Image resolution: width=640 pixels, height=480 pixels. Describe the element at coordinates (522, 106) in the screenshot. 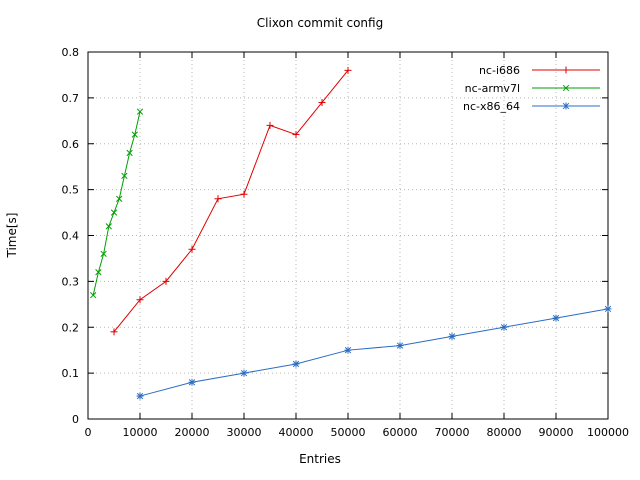

I see `legend-item-nc-x86_64: nc-x86_64` at that location.